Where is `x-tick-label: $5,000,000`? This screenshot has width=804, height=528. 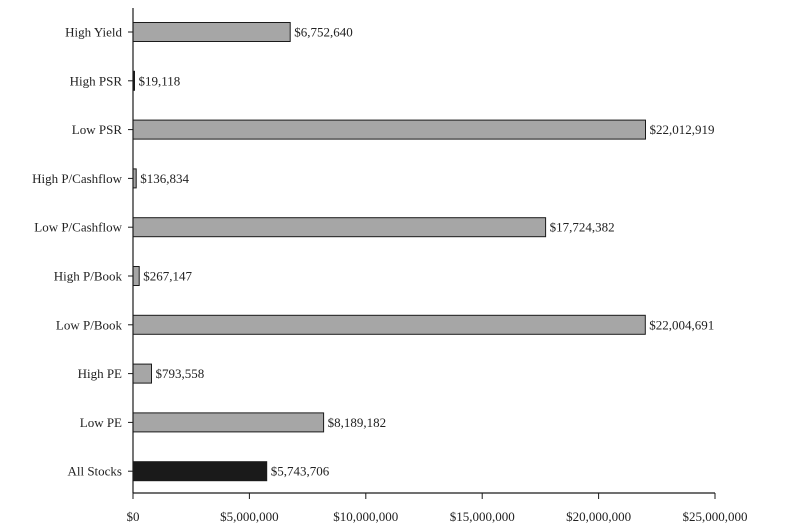 x-tick-label: $5,000,000 is located at coordinates (249, 516).